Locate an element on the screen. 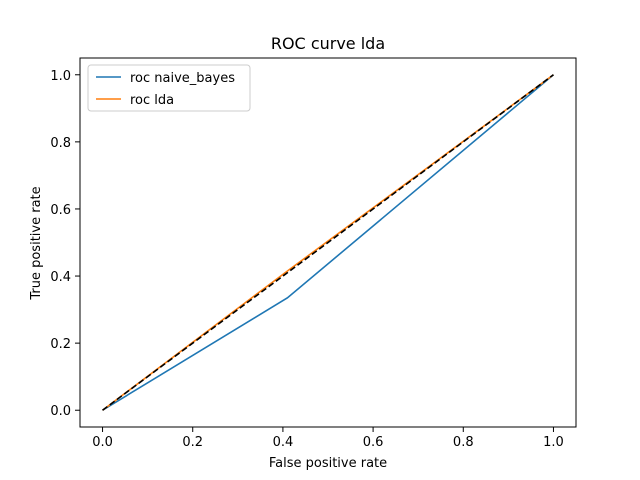 Image resolution: width=640 pixels, height=480 pixels. y-axis-label: True positive rate is located at coordinates (36, 243).